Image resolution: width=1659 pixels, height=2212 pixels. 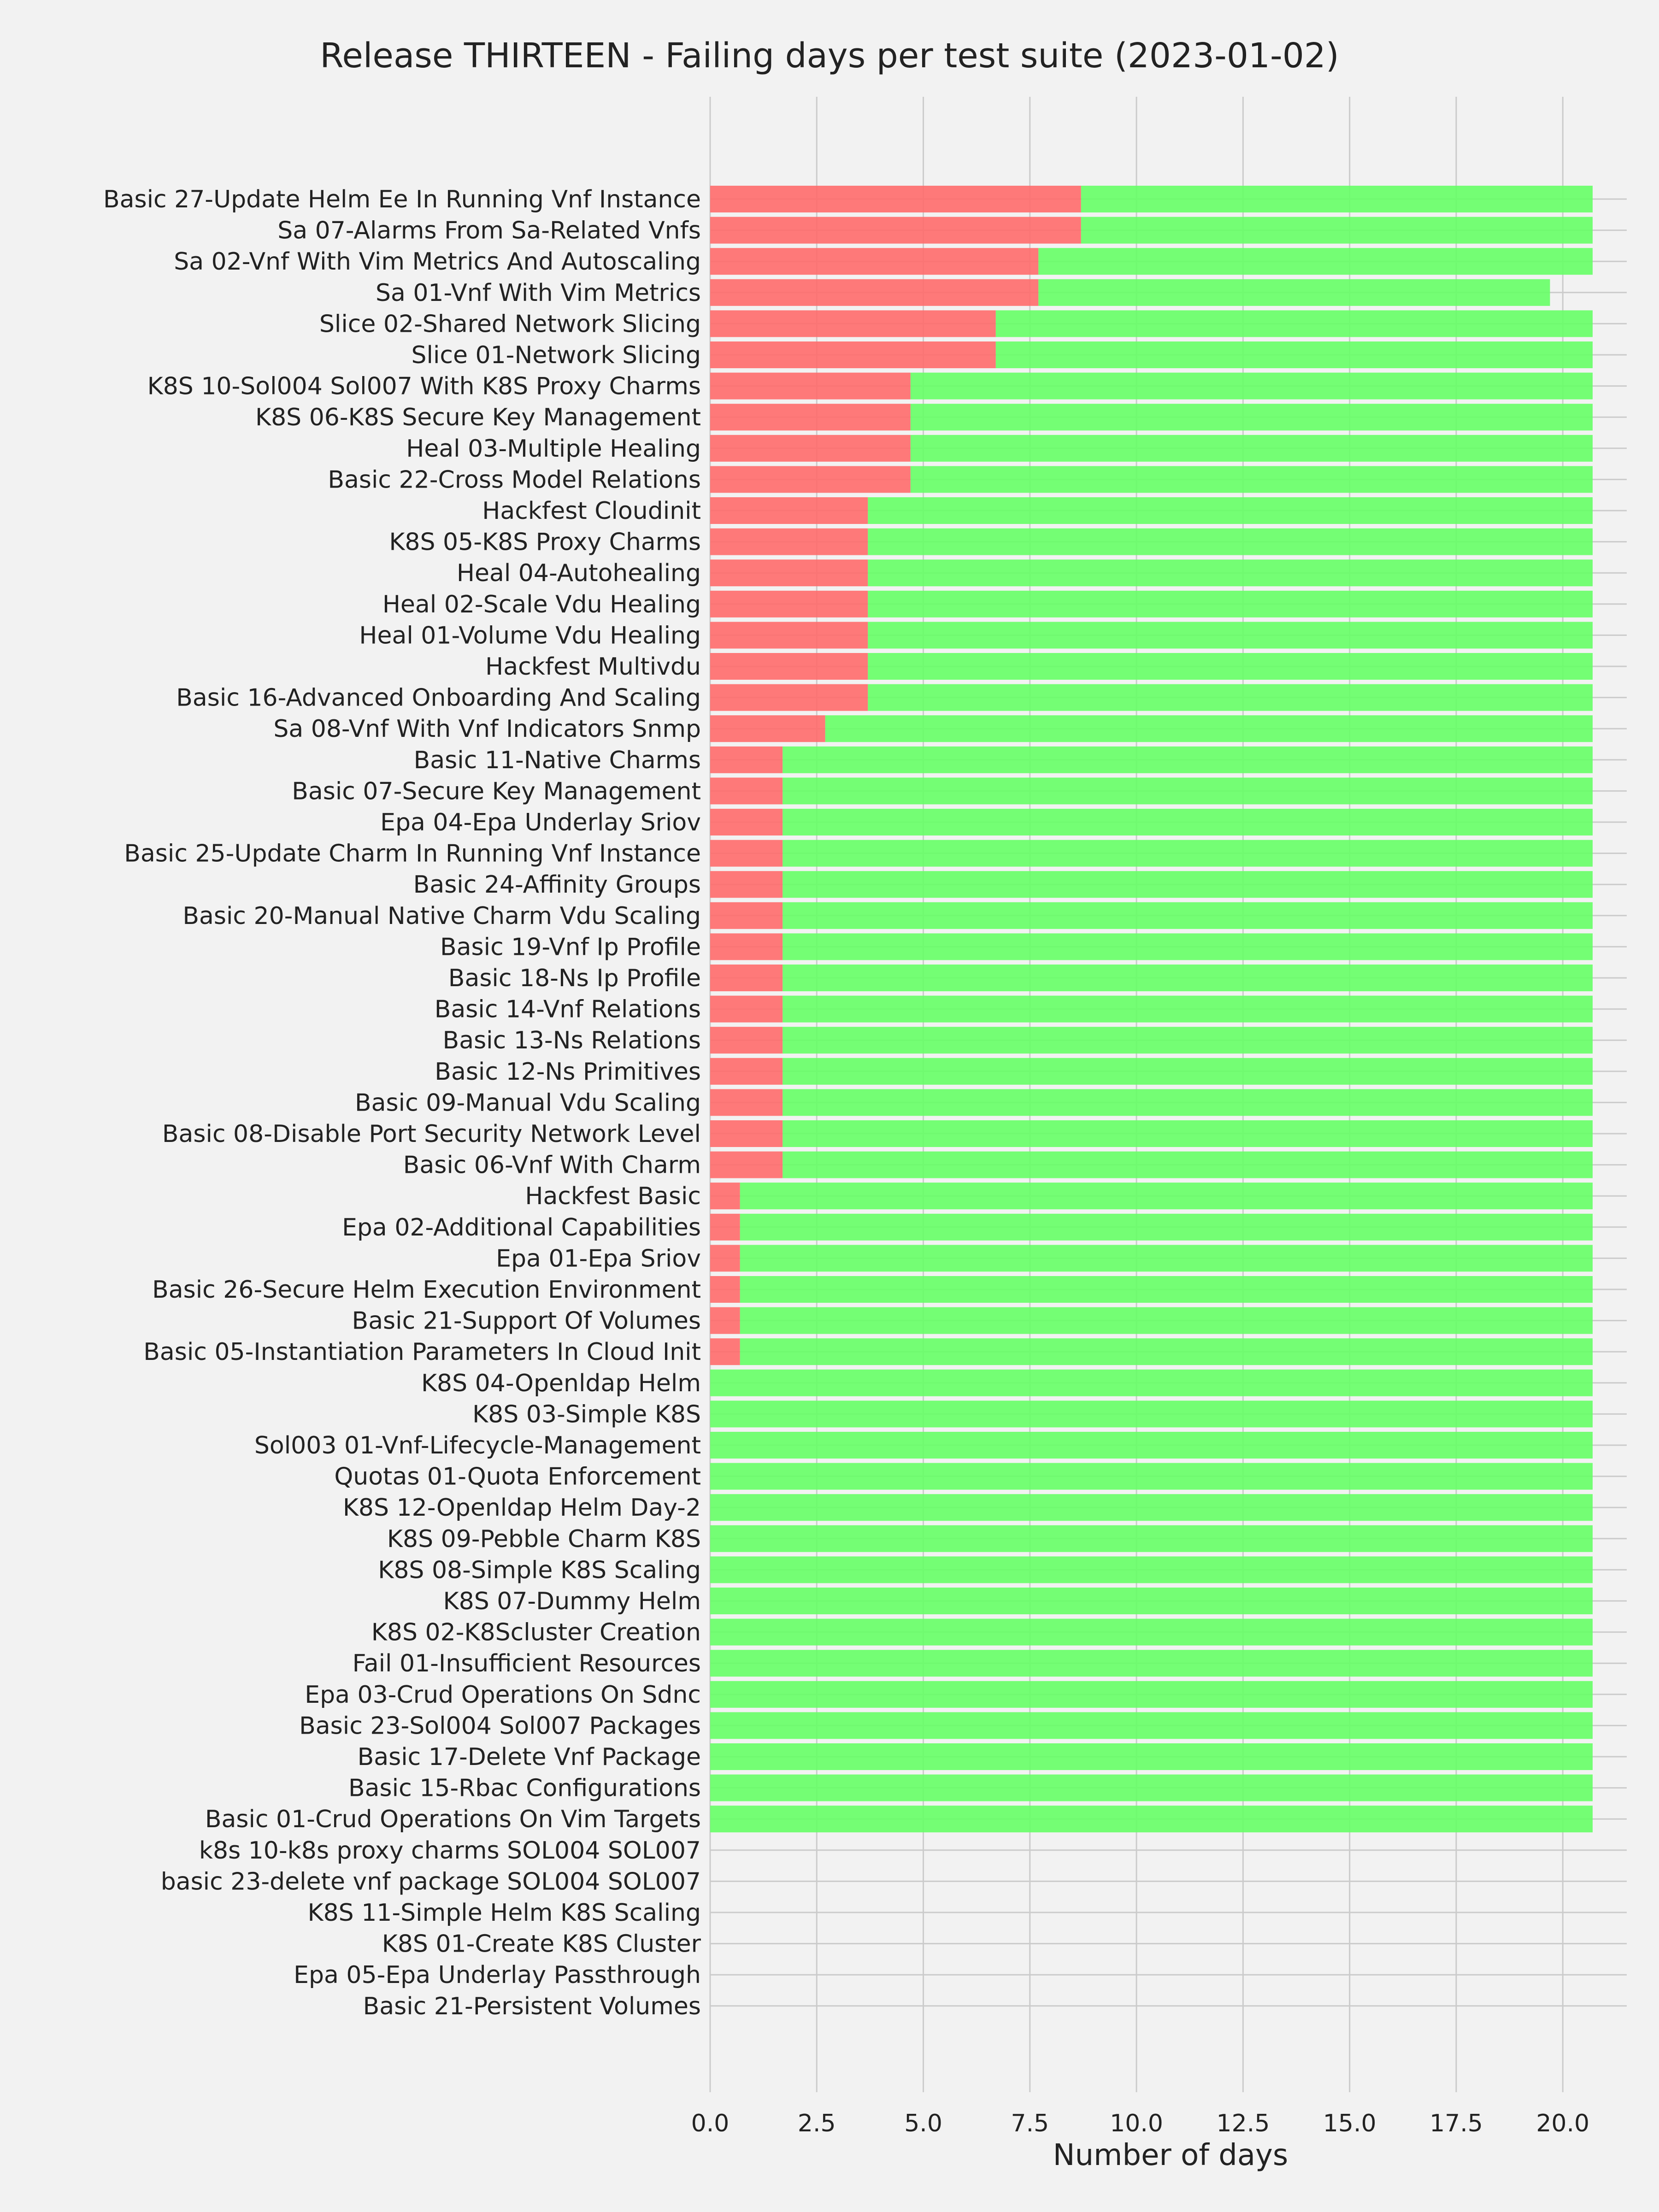 I want to click on y-tick-label: Sa 01-Vnf With Vim Metrics, so click(x=538, y=293).